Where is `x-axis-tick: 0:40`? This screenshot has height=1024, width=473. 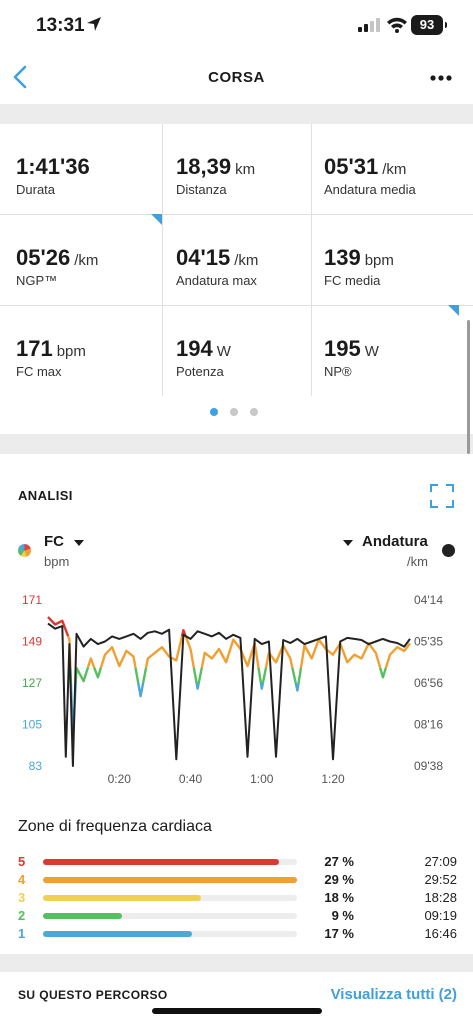
x-axis-tick: 0:40 is located at coordinates (191, 779).